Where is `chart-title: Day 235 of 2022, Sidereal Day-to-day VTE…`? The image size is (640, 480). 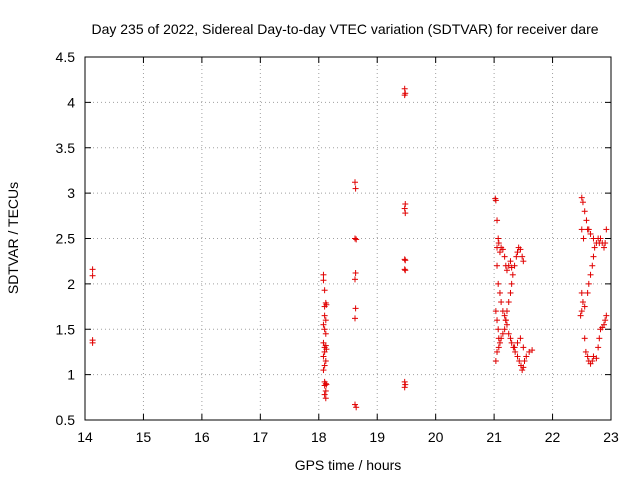 chart-title: Day 235 of 2022, Sidereal Day-to-day VTE… is located at coordinates (344, 29).